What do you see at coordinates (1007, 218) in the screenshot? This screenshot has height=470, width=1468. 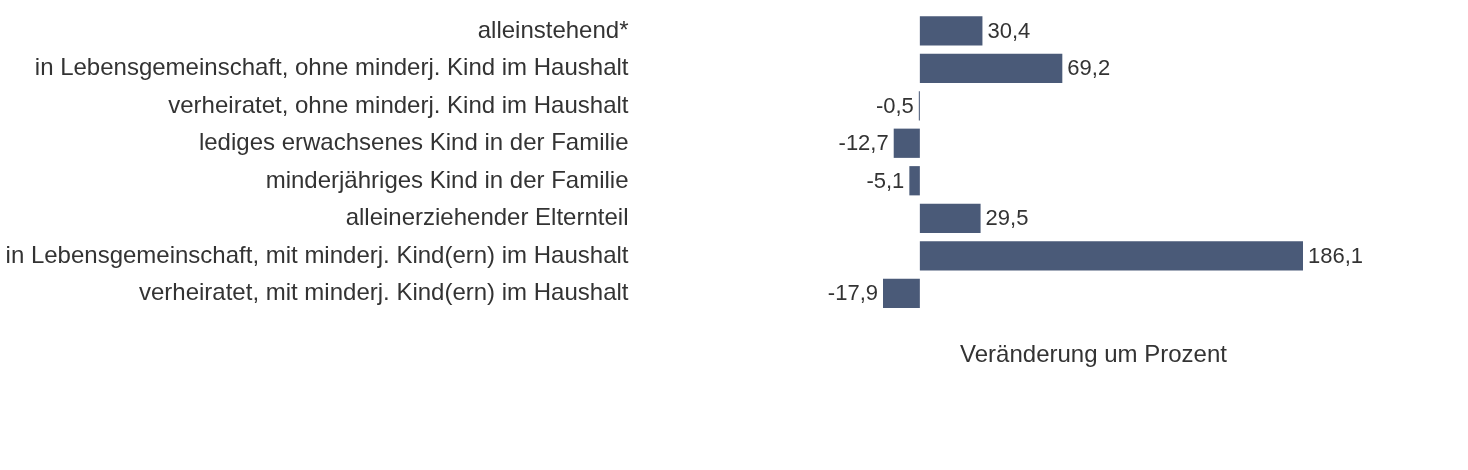 I see `data-label: 29,5` at bounding box center [1007, 218].